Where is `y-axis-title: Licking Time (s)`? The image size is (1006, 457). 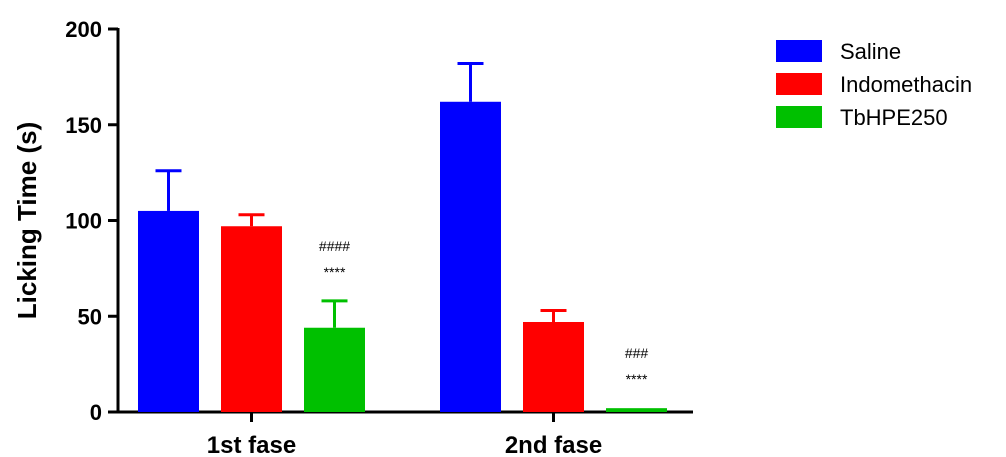
y-axis-title: Licking Time (s) is located at coordinates (27, 220).